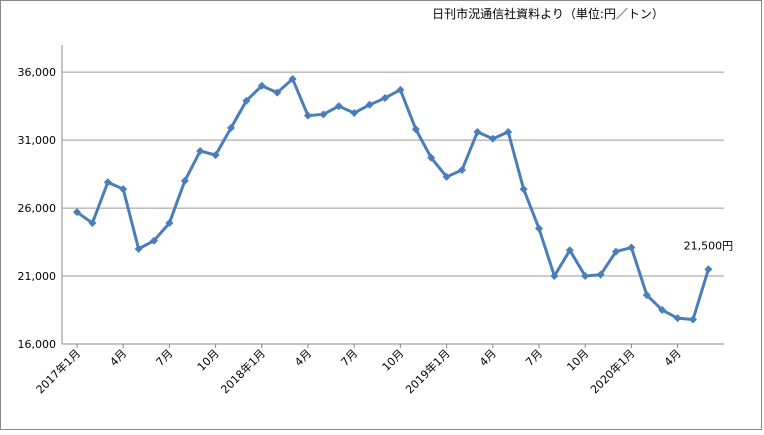 The image size is (764, 435). Describe the element at coordinates (37, 276) in the screenshot. I see `y-tick-label: 21,000` at that location.